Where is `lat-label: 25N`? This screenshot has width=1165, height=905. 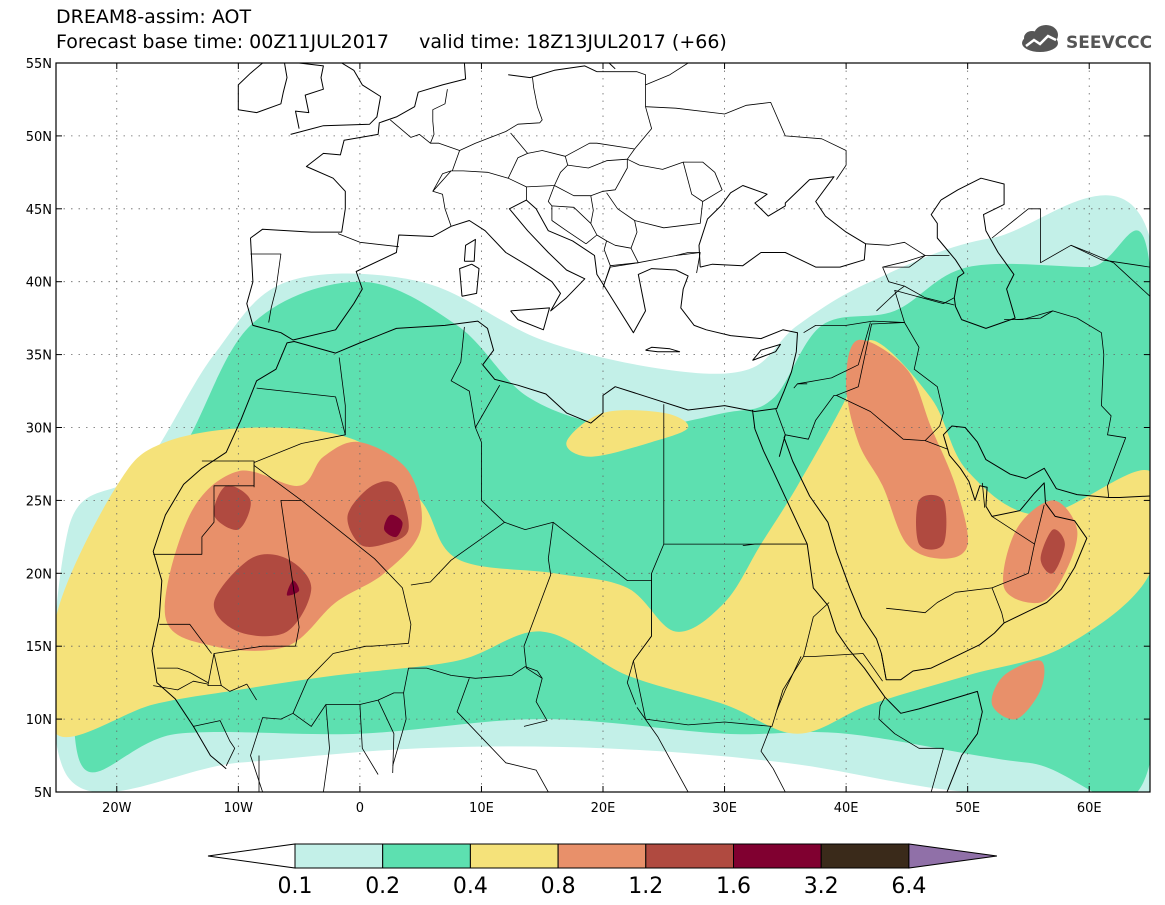
lat-label: 25N is located at coordinates (39, 501).